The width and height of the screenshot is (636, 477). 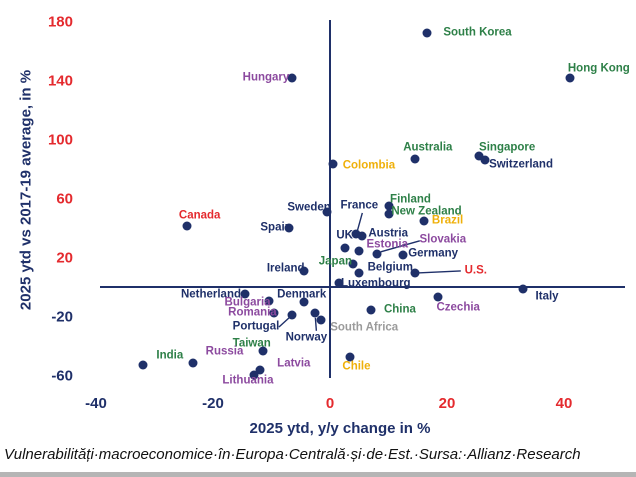 What do you see at coordinates (304, 271) in the screenshot?
I see `data-point-ireland` at bounding box center [304, 271].